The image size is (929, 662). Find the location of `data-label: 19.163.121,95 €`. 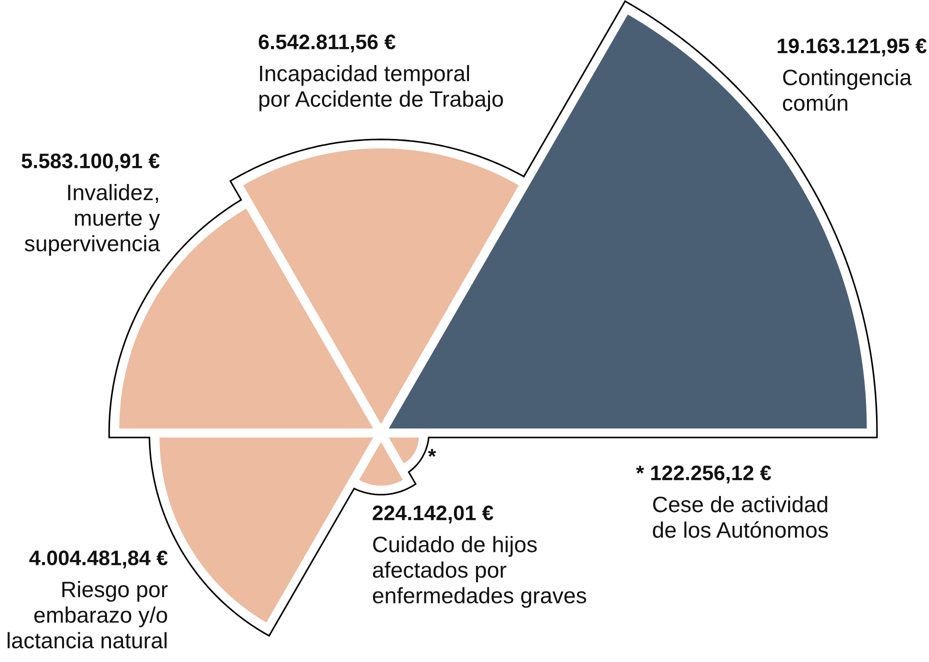

data-label: 19.163.121,95 € is located at coordinates (852, 47).